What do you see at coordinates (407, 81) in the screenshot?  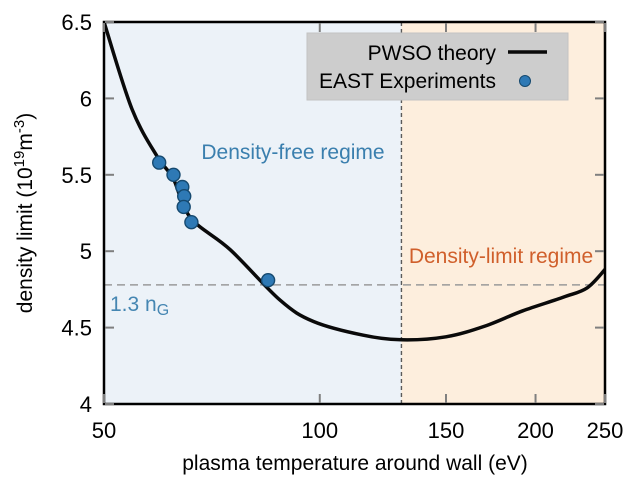 I see `legend-label-east-experiments: EAST Experiments` at bounding box center [407, 81].